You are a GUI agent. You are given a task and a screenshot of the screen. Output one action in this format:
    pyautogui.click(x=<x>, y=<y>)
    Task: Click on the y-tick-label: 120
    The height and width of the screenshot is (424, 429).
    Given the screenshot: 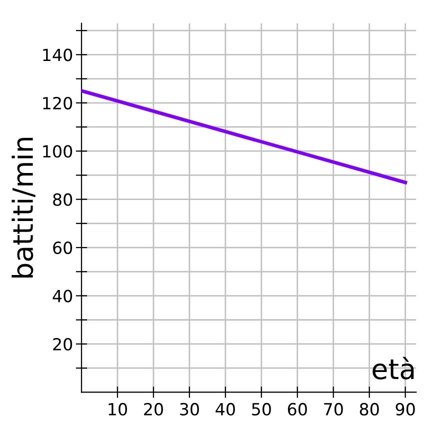 What is the action you would take?
    pyautogui.click(x=57, y=103)
    